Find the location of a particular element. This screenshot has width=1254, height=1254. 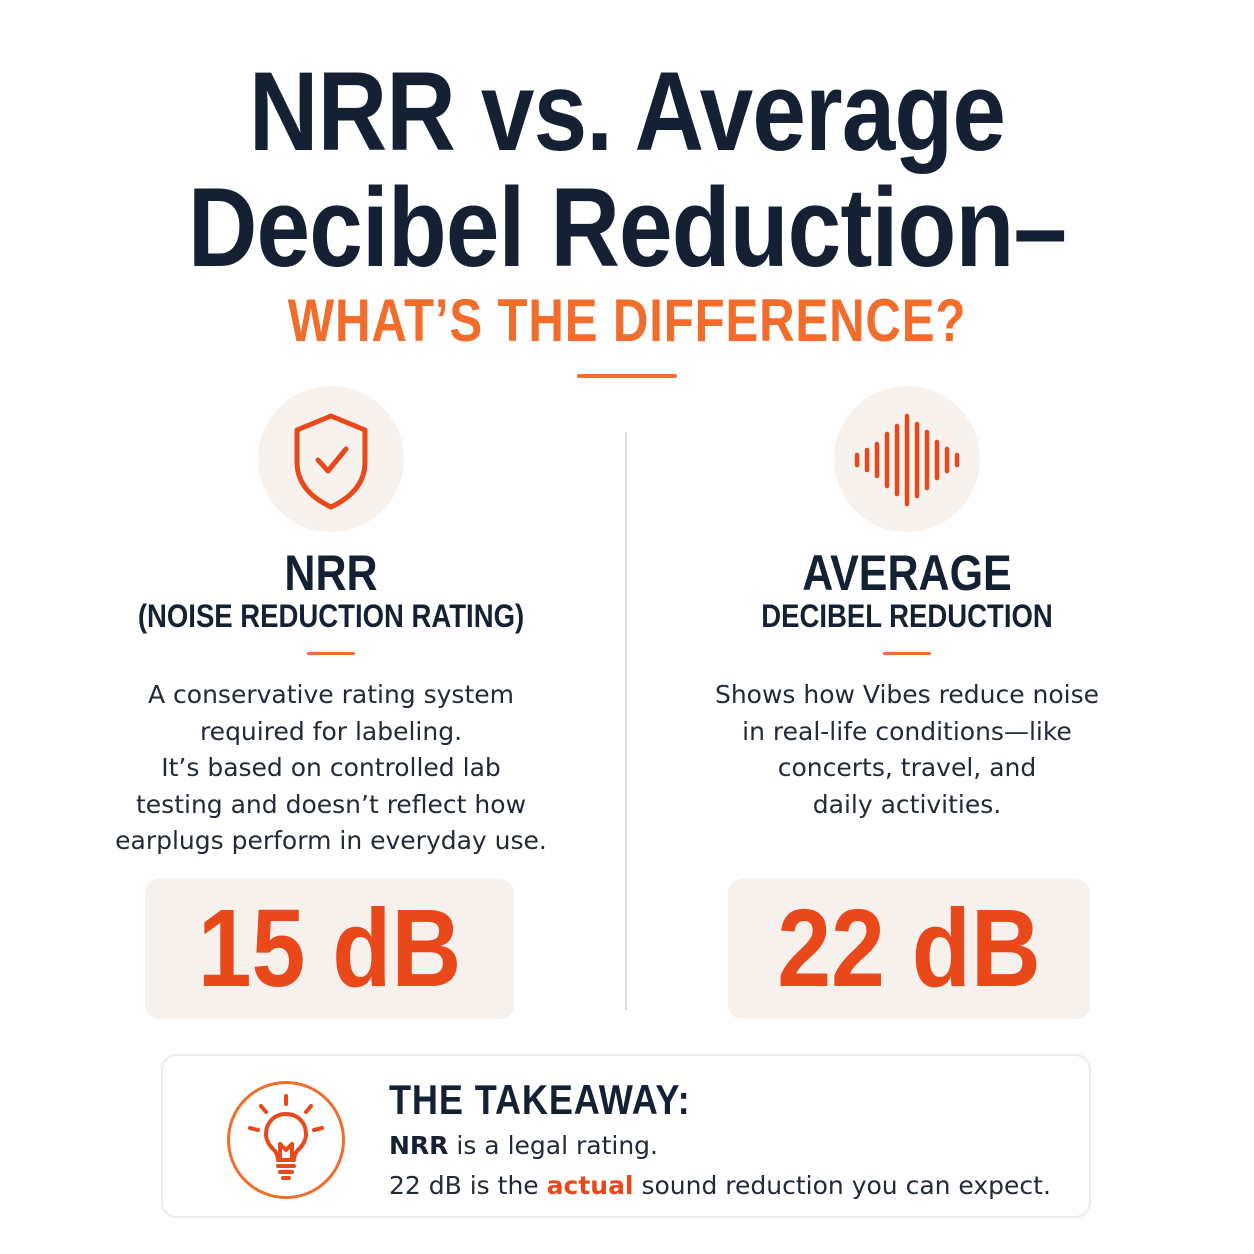

nrr-heading: NRR is located at coordinates (331, 573).